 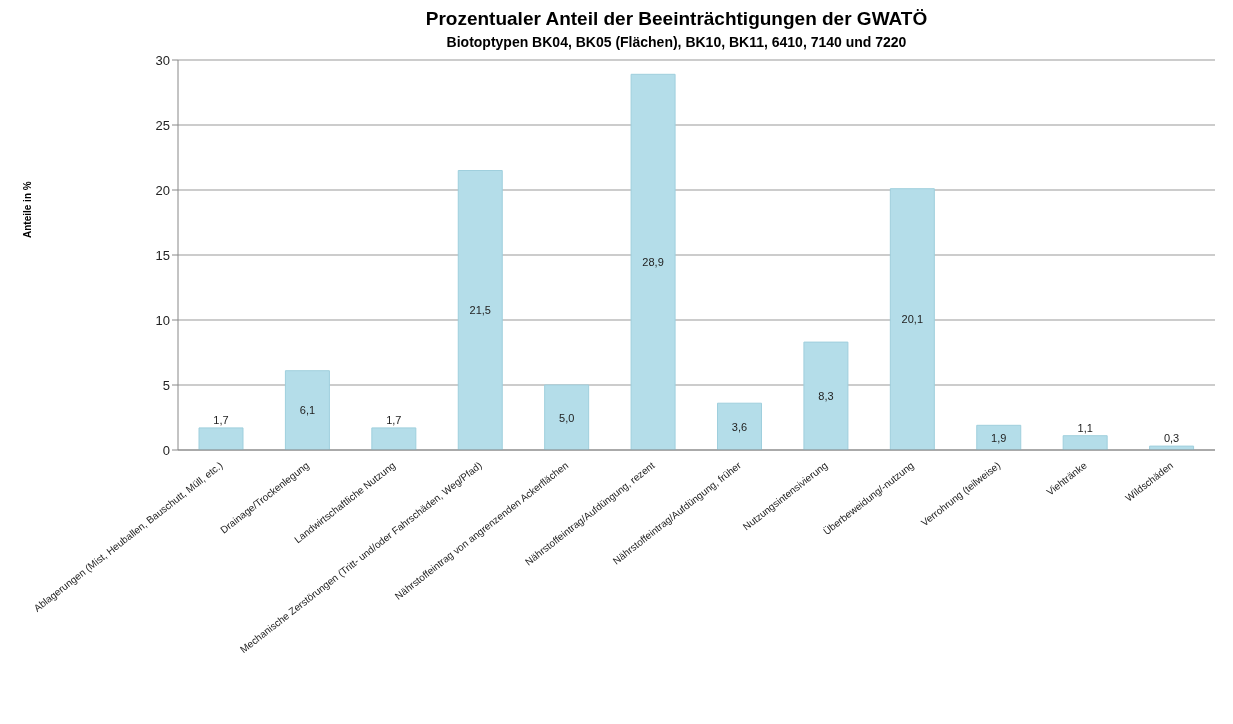 What do you see at coordinates (162, 125) in the screenshot?
I see `y-tick-label: 25` at bounding box center [162, 125].